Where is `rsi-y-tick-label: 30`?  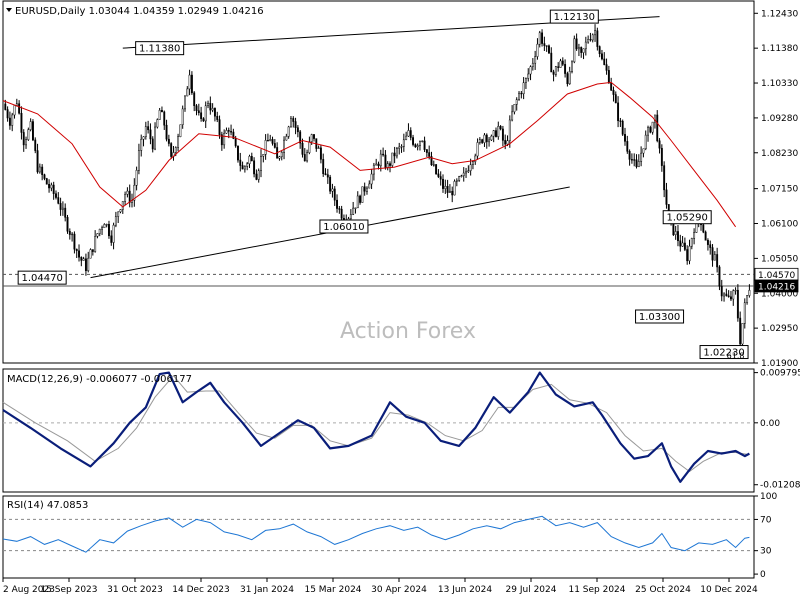
rsi-y-tick-label: 30 is located at coordinates (766, 552).